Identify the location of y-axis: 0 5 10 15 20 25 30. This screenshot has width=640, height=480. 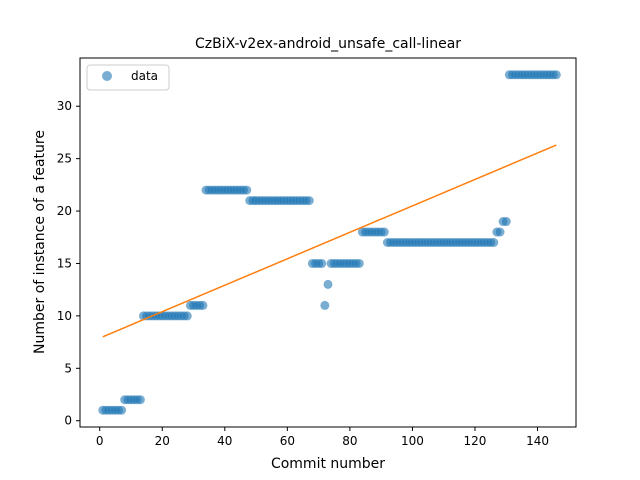
(68, 263).